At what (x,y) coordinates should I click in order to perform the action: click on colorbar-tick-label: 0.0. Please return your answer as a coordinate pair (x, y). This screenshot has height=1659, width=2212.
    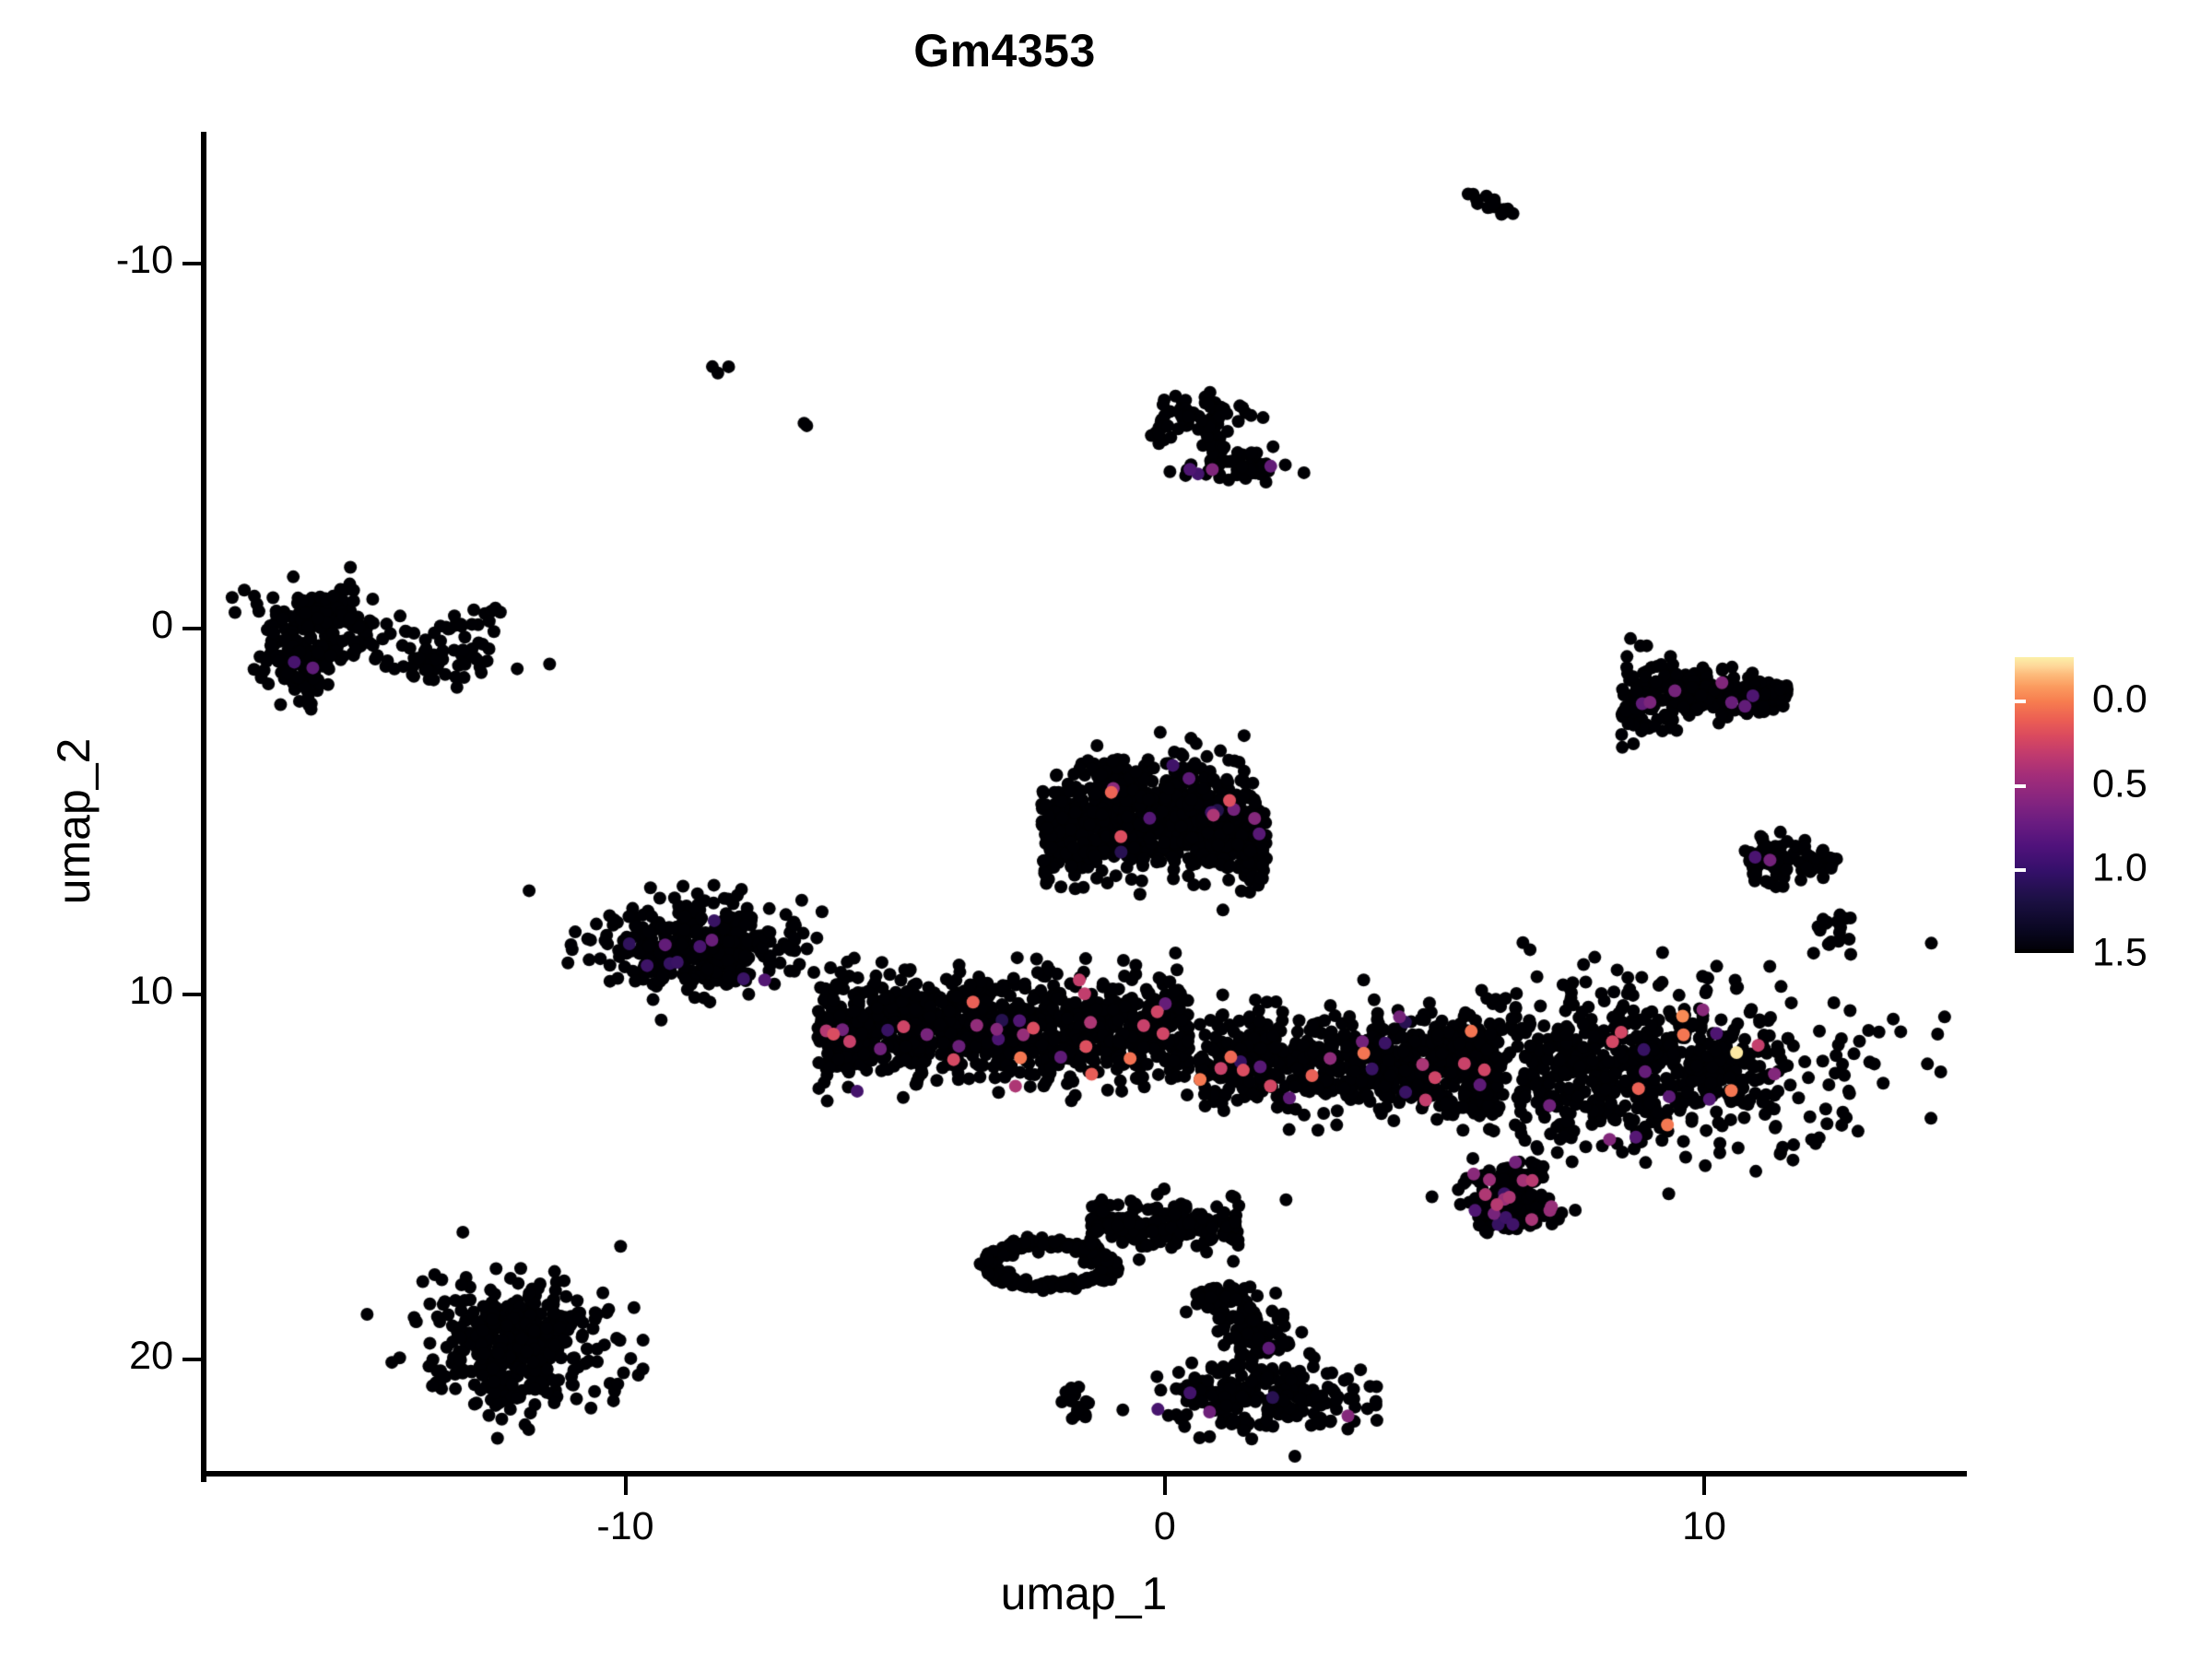
    Looking at the image, I should click on (2119, 699).